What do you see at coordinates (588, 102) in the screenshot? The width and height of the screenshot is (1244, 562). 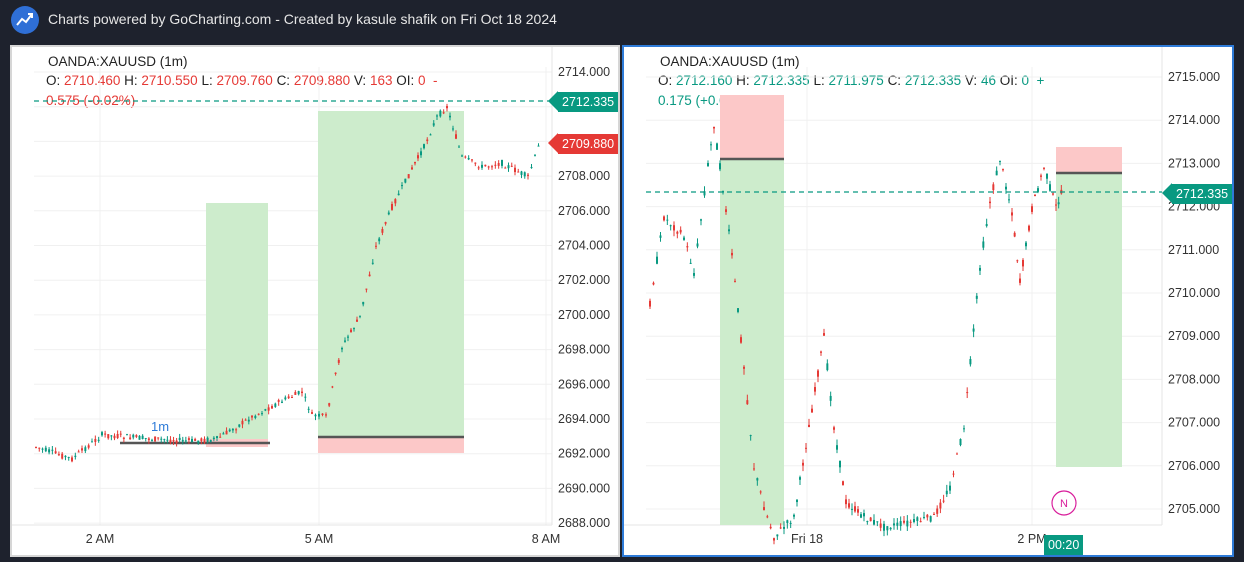 I see `left-last-price-tag: 2712.335` at bounding box center [588, 102].